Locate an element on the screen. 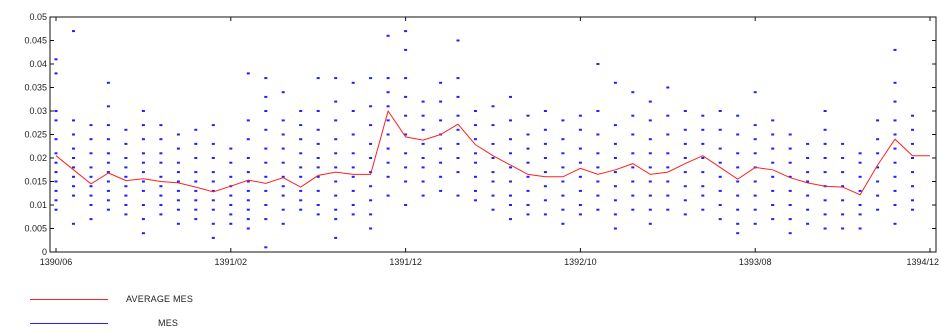  y-tick-label: 0.015 is located at coordinates (35, 182).